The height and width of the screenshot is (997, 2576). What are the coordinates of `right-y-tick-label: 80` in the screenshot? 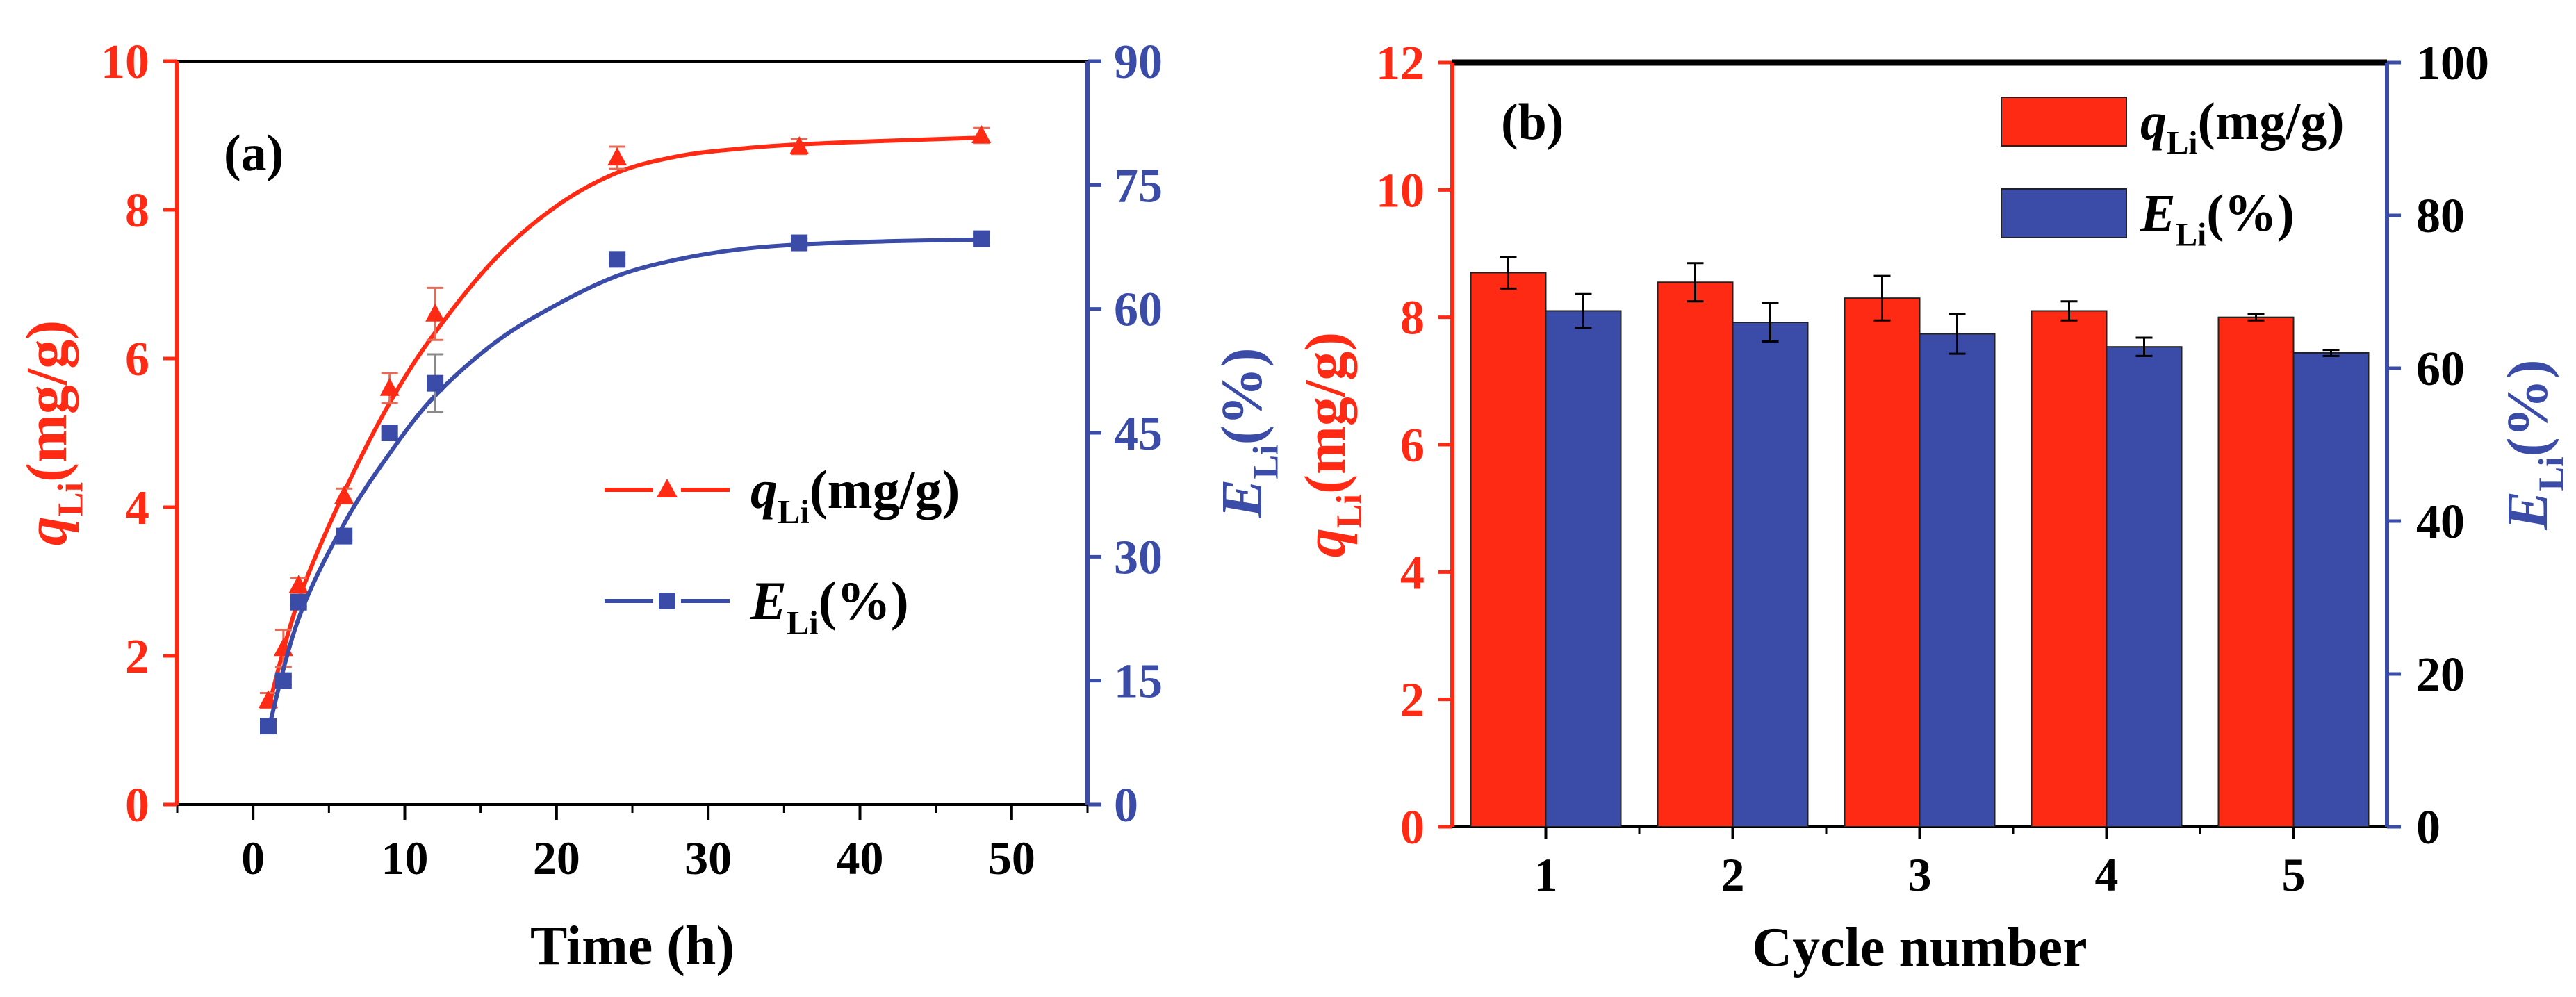 It's located at (2440, 216).